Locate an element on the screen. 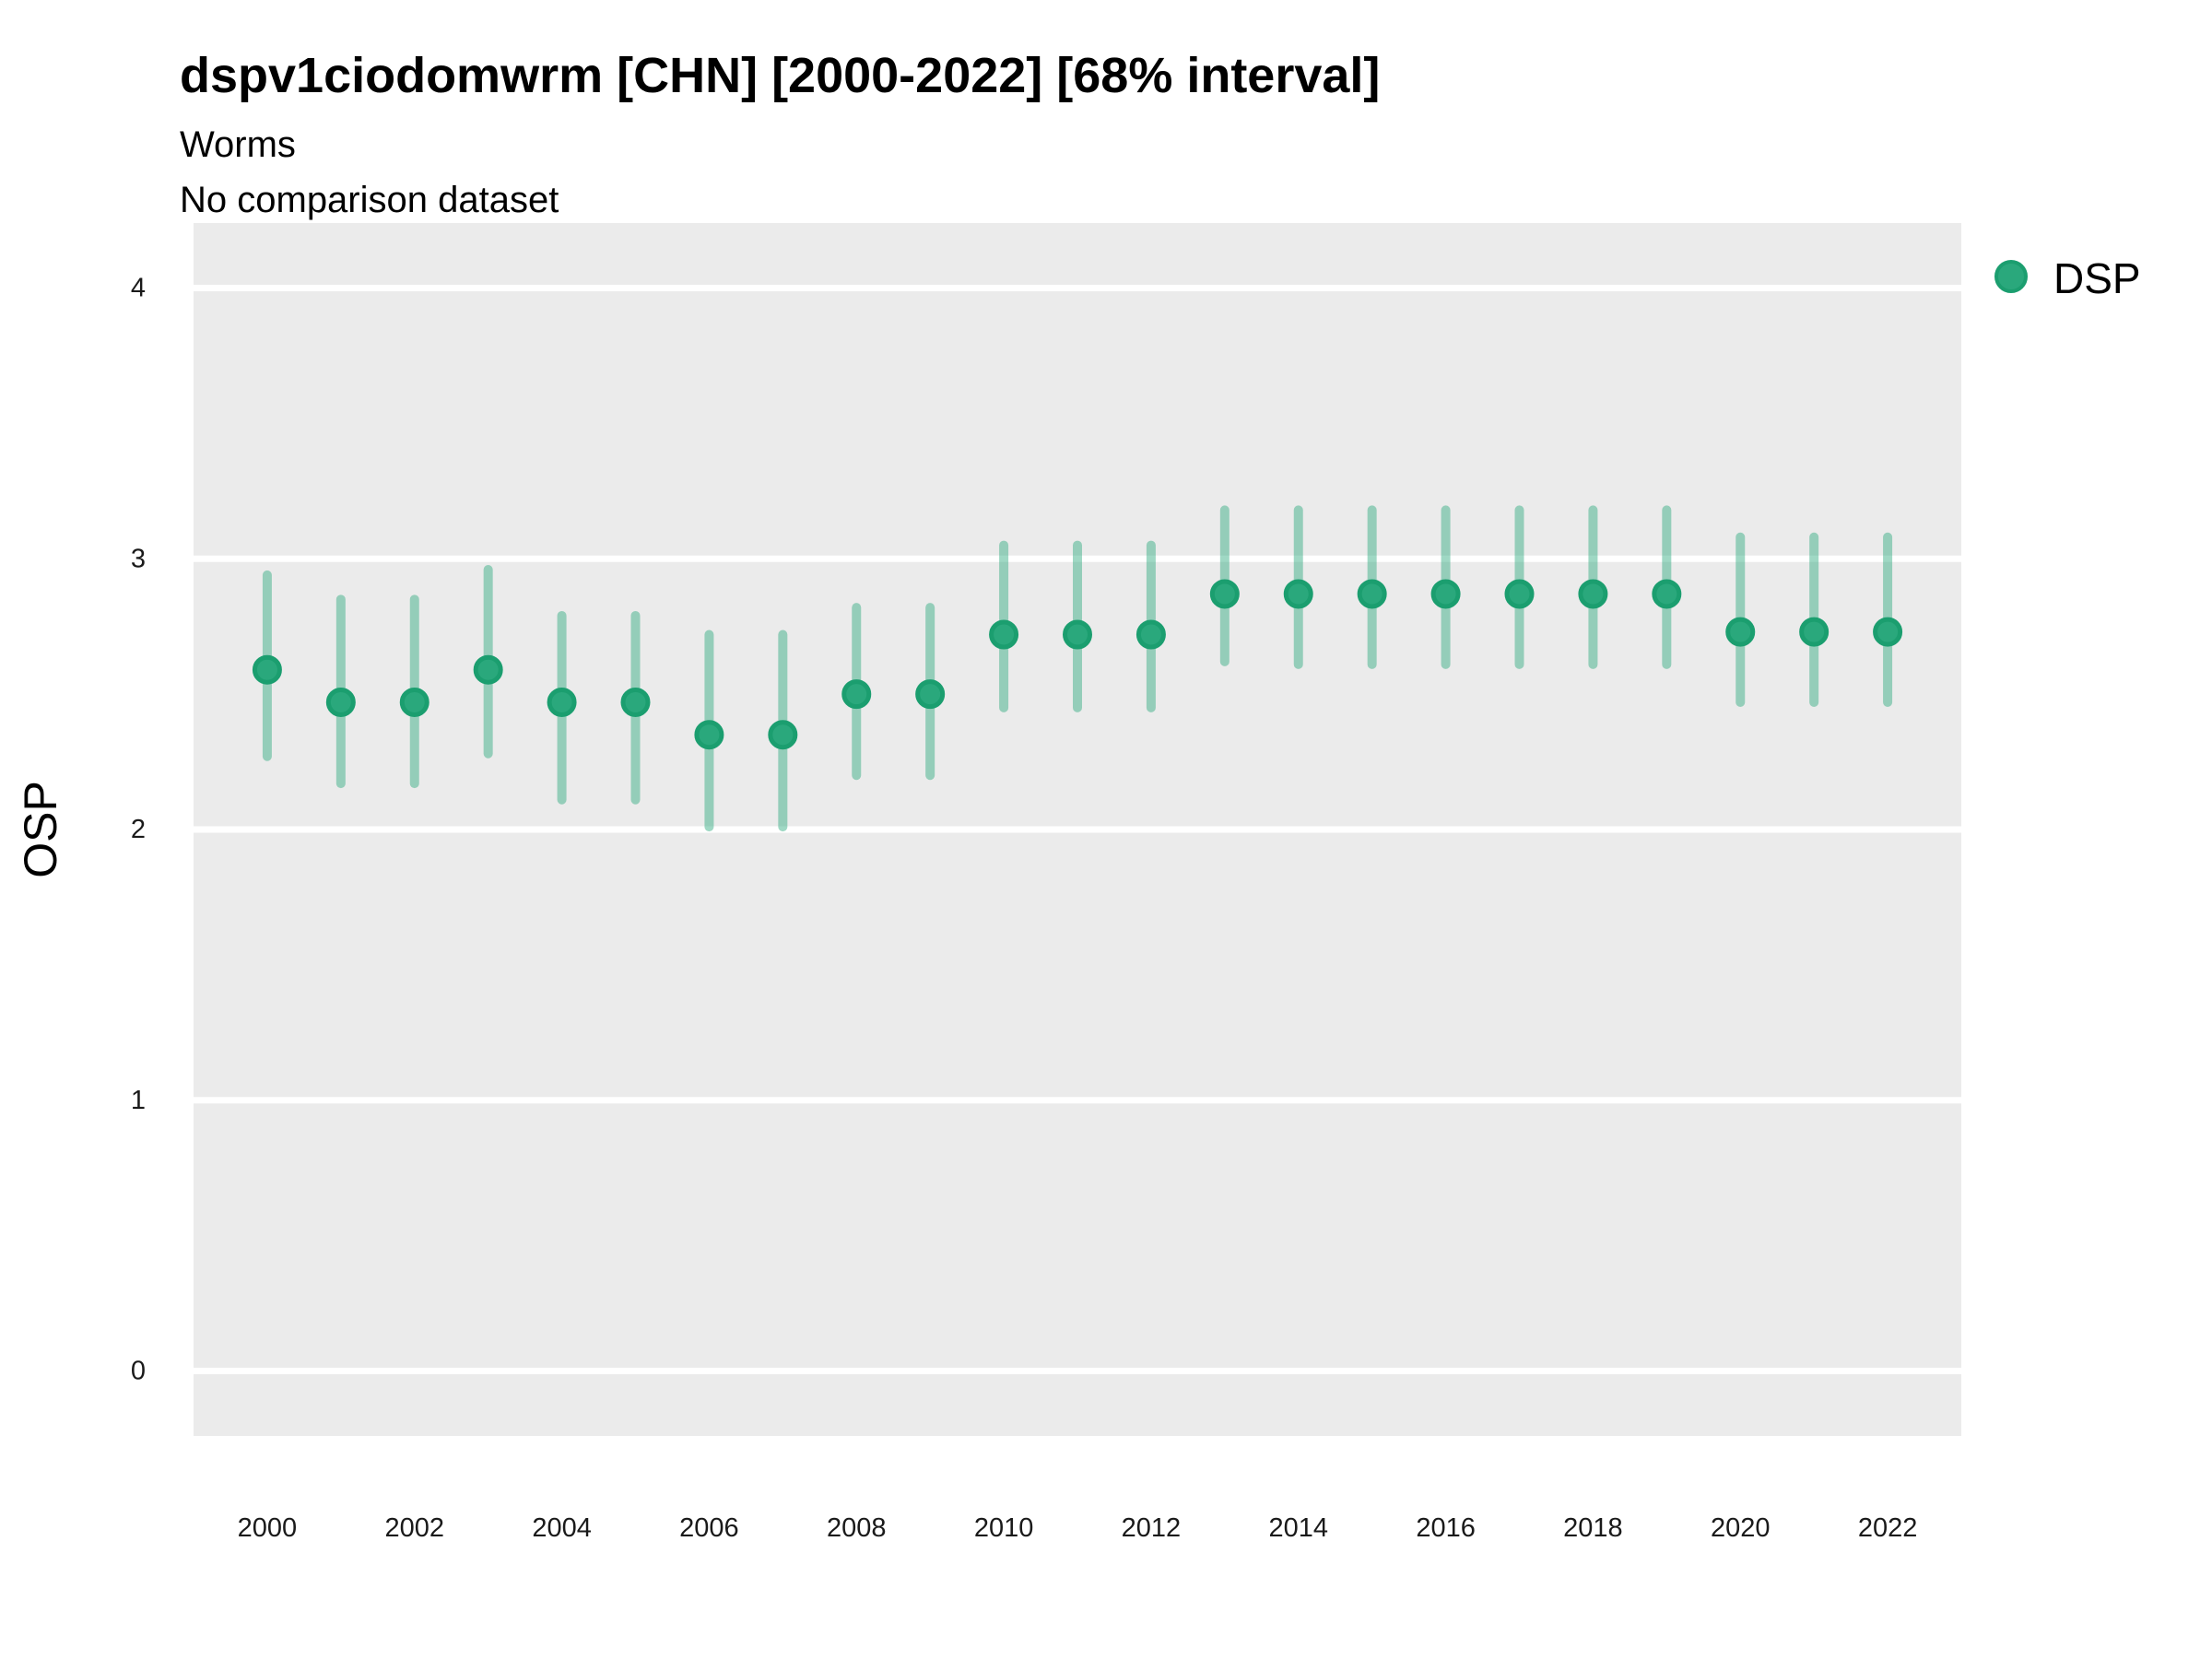  x-tick-label-2000: 2000 is located at coordinates (268, 1528).